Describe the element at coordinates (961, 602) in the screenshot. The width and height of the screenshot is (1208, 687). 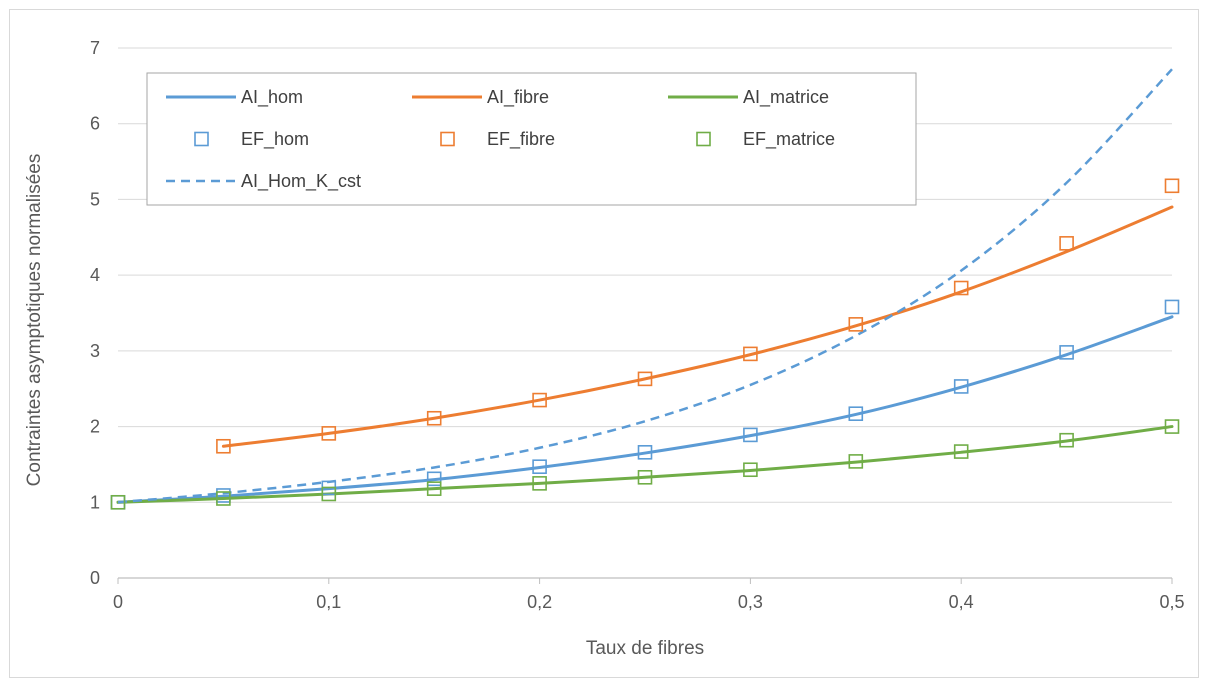
I see `x-tick-label: 0,4` at that location.